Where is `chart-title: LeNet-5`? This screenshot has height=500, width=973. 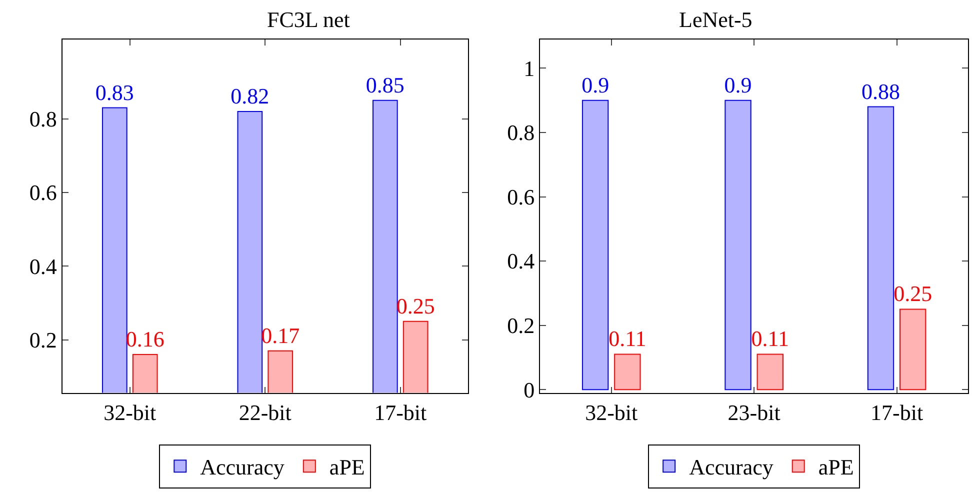 chart-title: LeNet-5 is located at coordinates (715, 19).